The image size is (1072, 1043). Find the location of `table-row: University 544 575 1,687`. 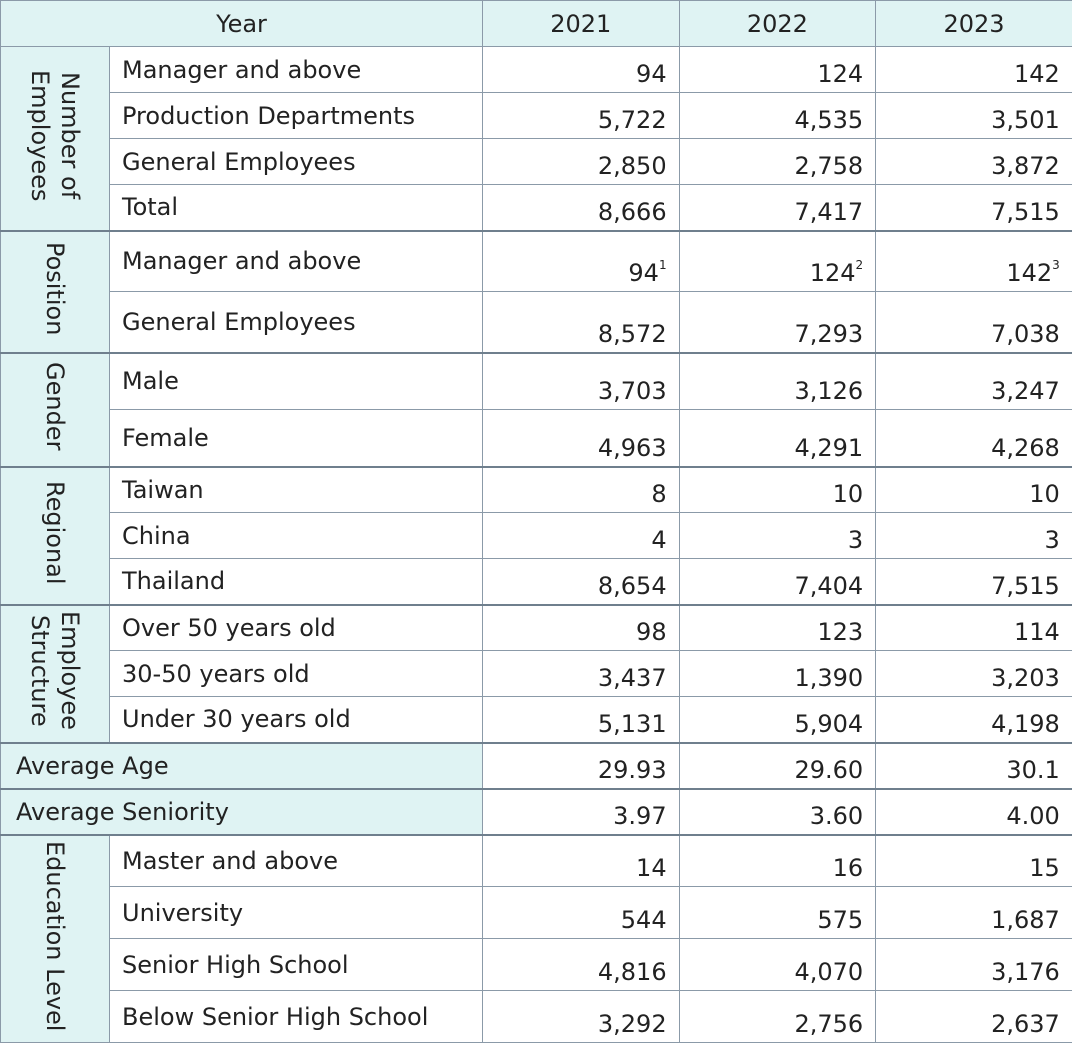

table-row: University 544 575 1,687 is located at coordinates (536, 912).